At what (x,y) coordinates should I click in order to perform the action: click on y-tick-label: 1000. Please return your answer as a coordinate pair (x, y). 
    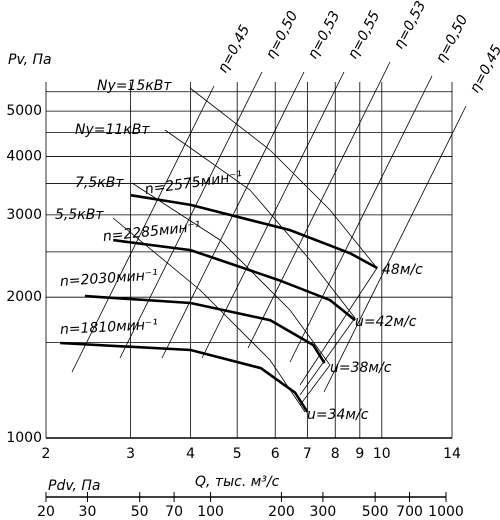
    Looking at the image, I should click on (24, 438).